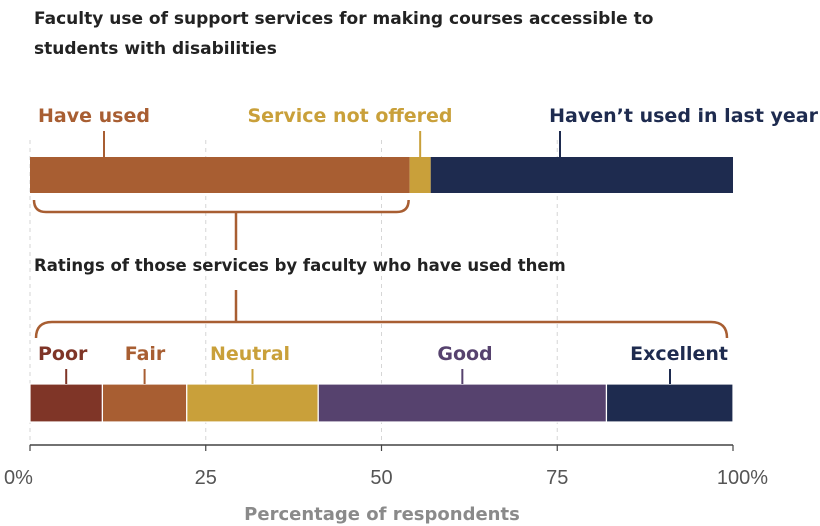 The image size is (820, 526). What do you see at coordinates (683, 116) in the screenshot?
I see `segment-label: Haven’t used in last year` at bounding box center [683, 116].